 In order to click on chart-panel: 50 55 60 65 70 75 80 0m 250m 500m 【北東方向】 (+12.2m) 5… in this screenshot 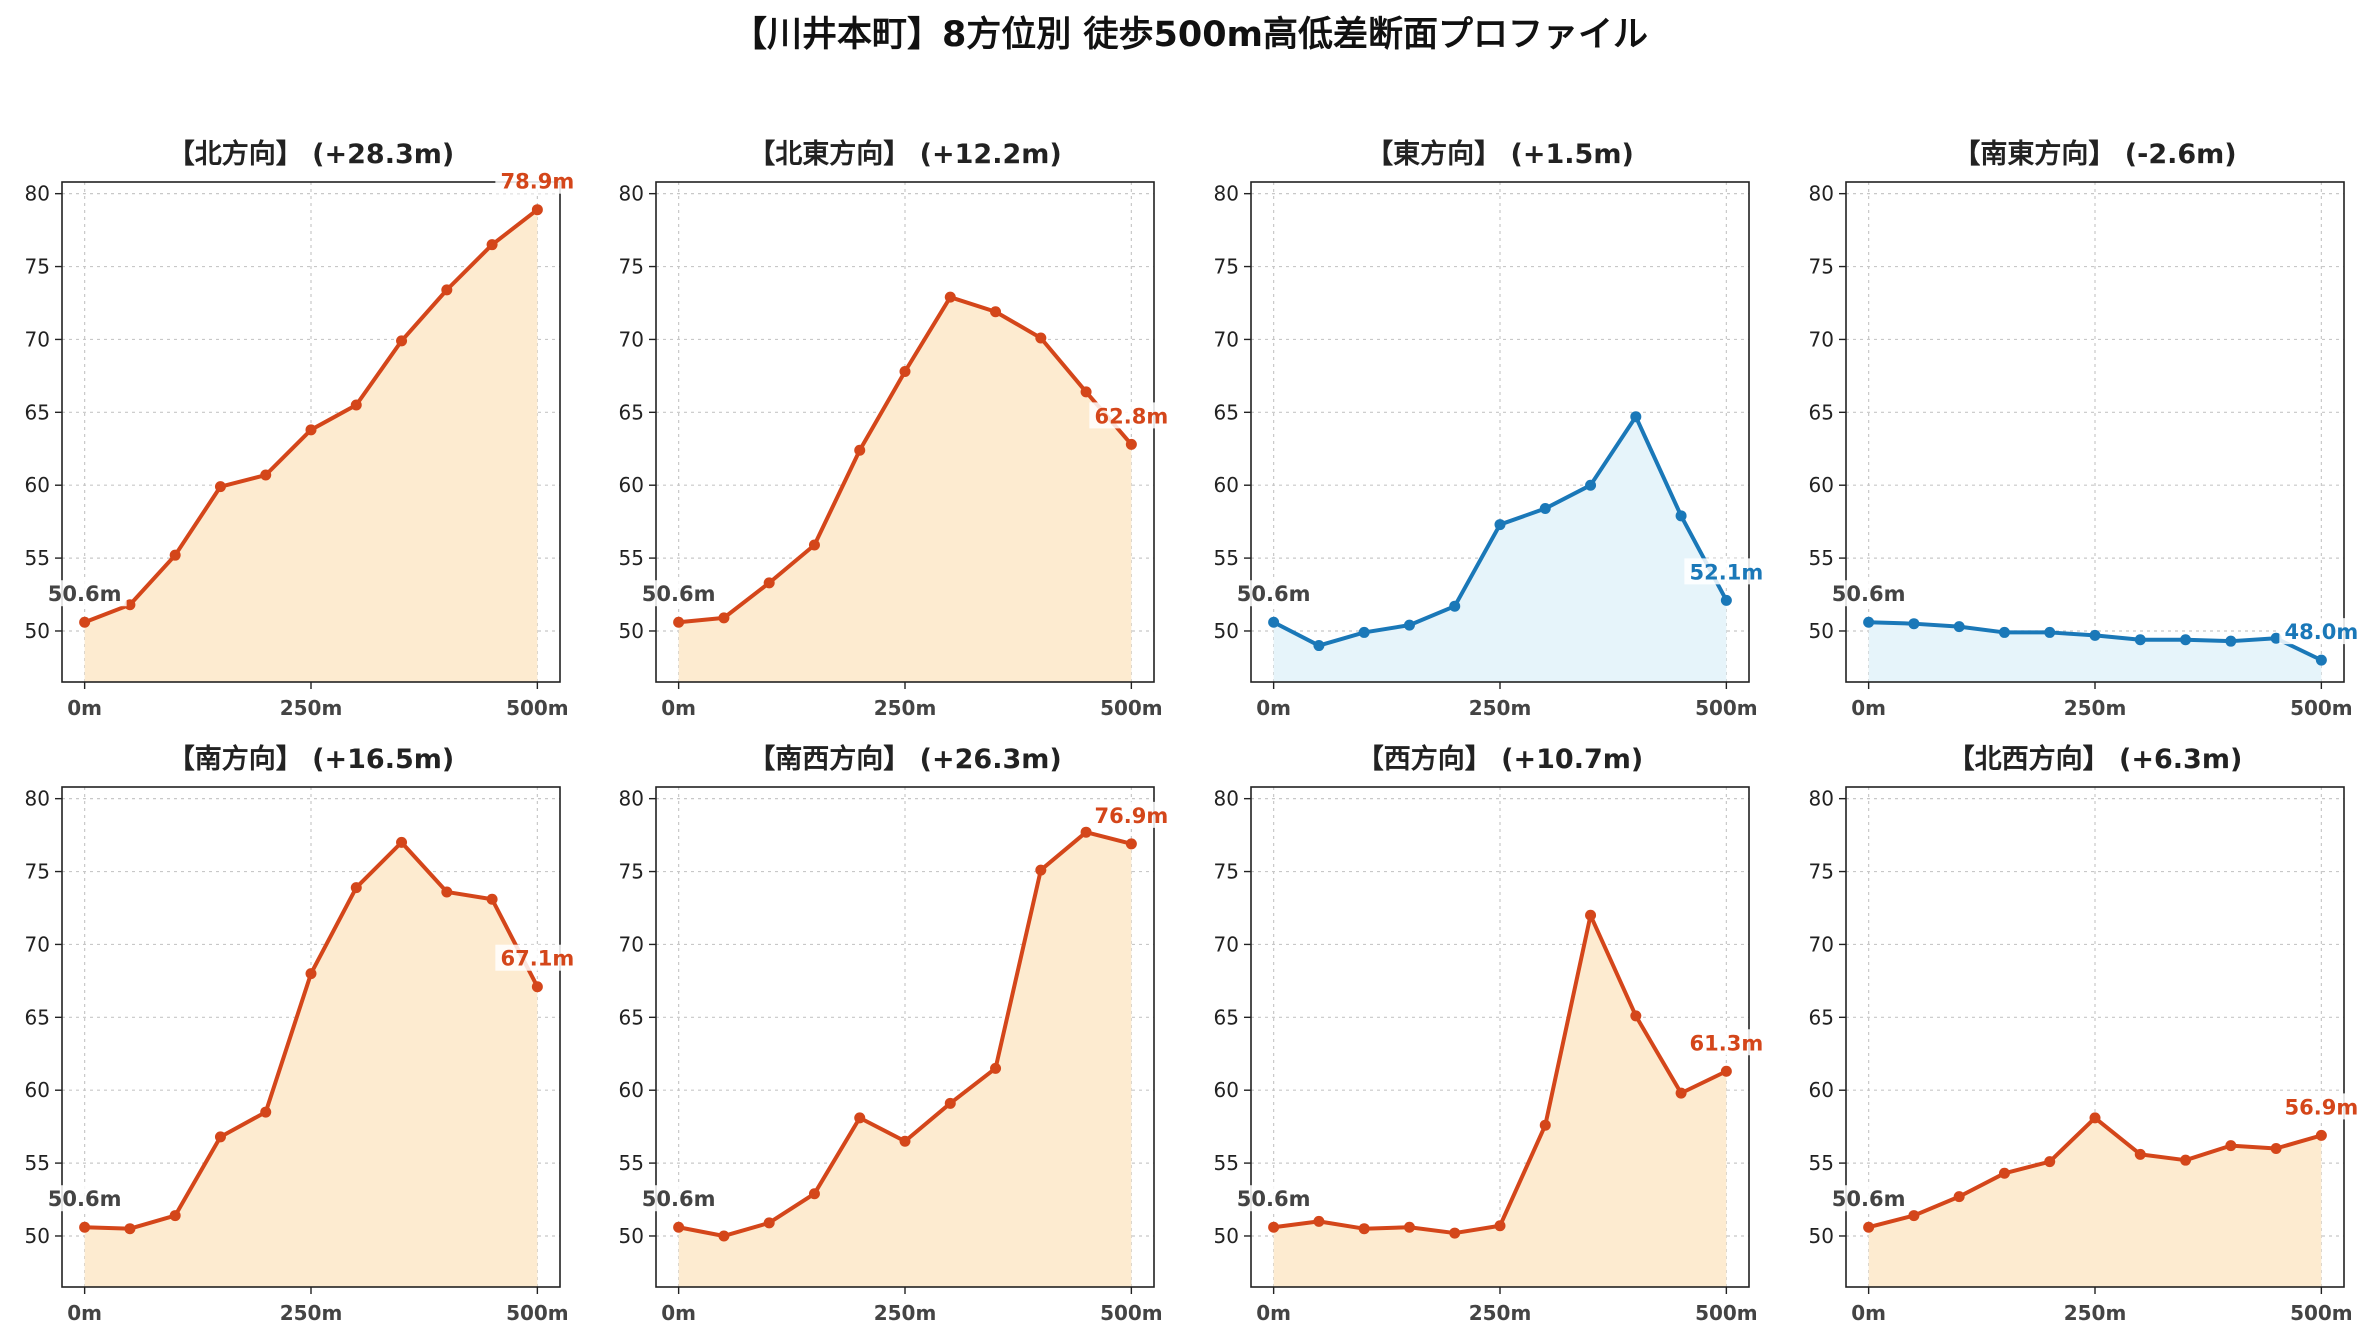, I will do `click(896, 429)`.